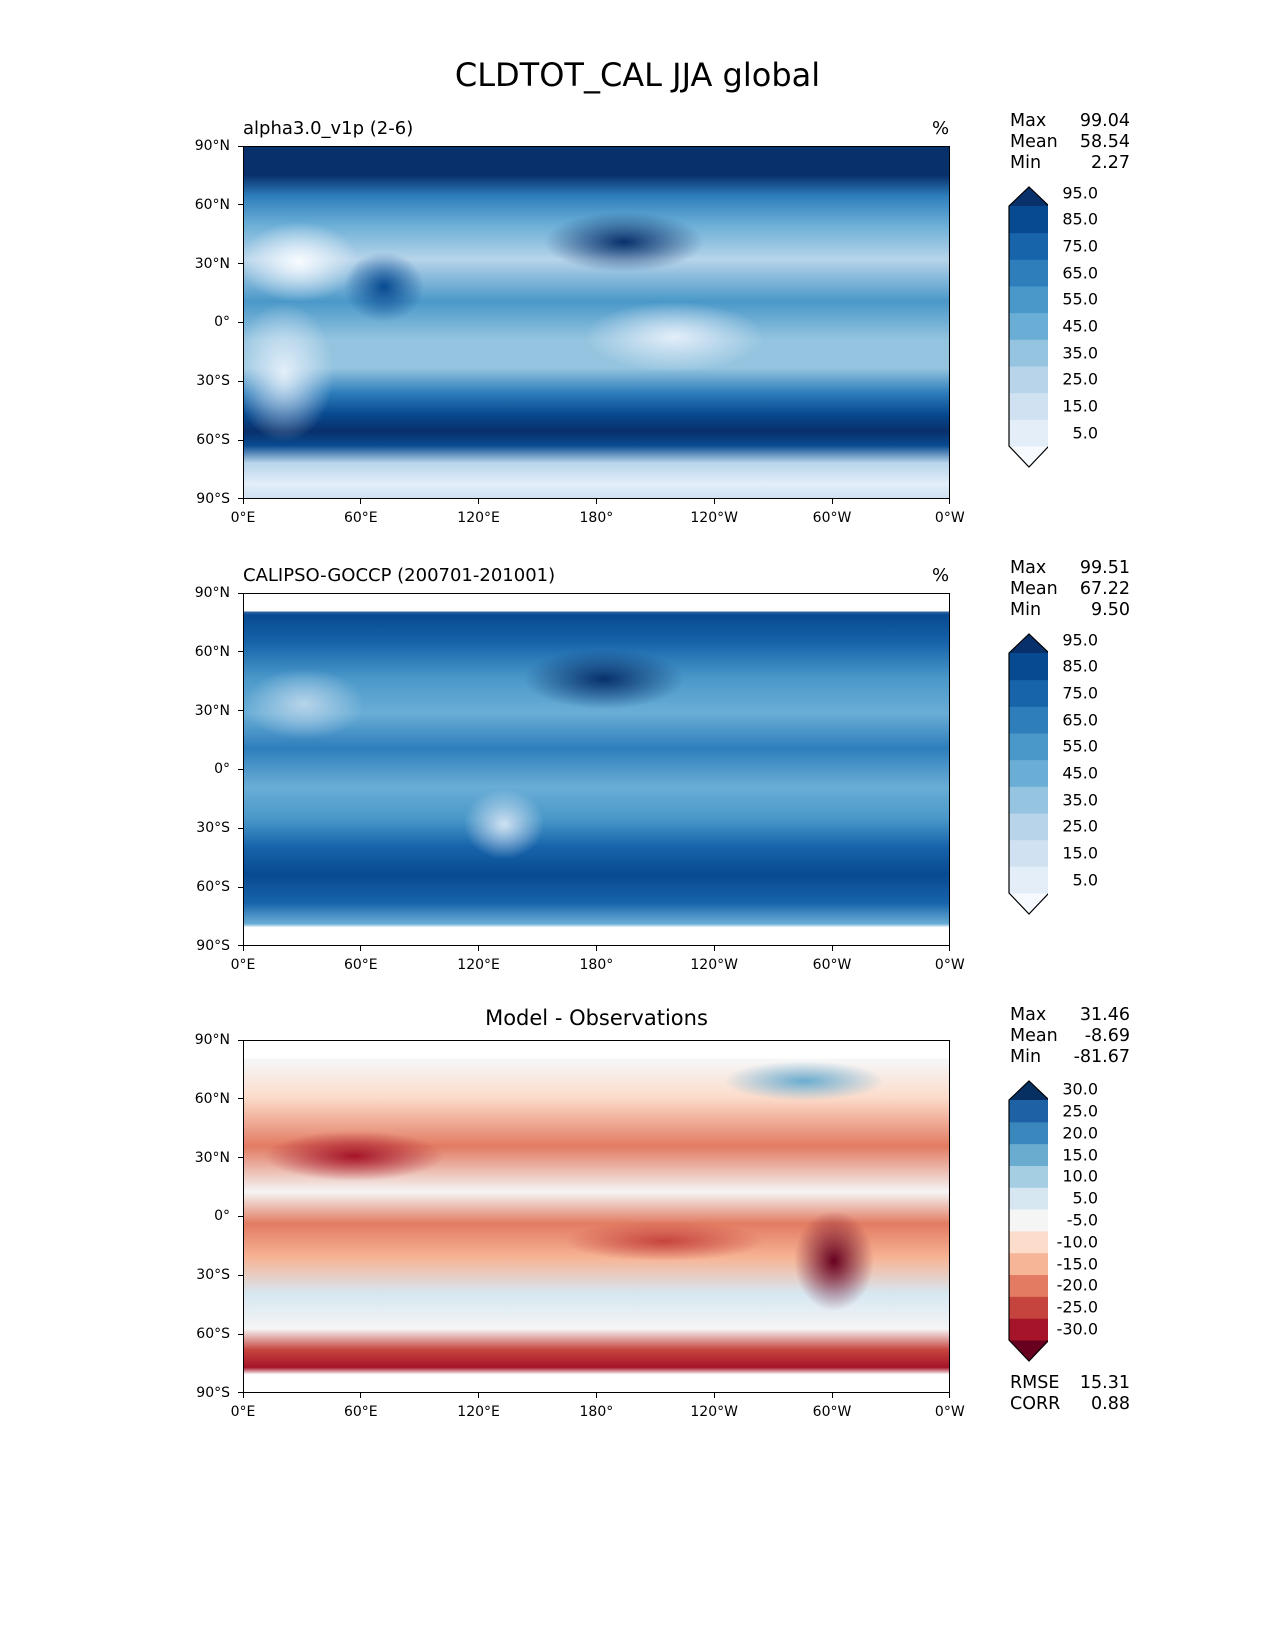  What do you see at coordinates (1080, 326) in the screenshot?
I see `colorbar-tick-label: 45.0` at bounding box center [1080, 326].